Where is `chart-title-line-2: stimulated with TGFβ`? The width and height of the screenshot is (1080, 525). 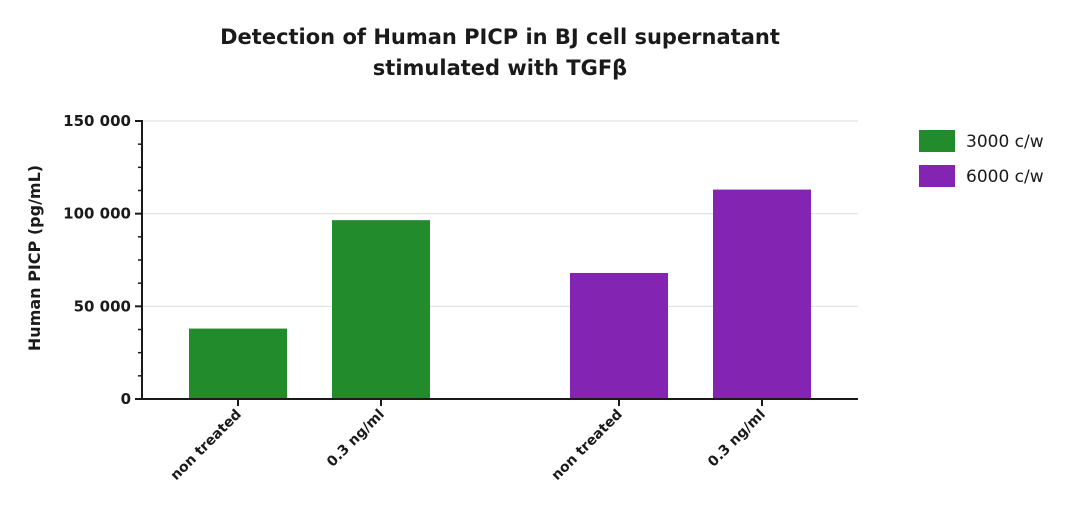
chart-title-line-2: stimulated with TGFβ is located at coordinates (500, 68).